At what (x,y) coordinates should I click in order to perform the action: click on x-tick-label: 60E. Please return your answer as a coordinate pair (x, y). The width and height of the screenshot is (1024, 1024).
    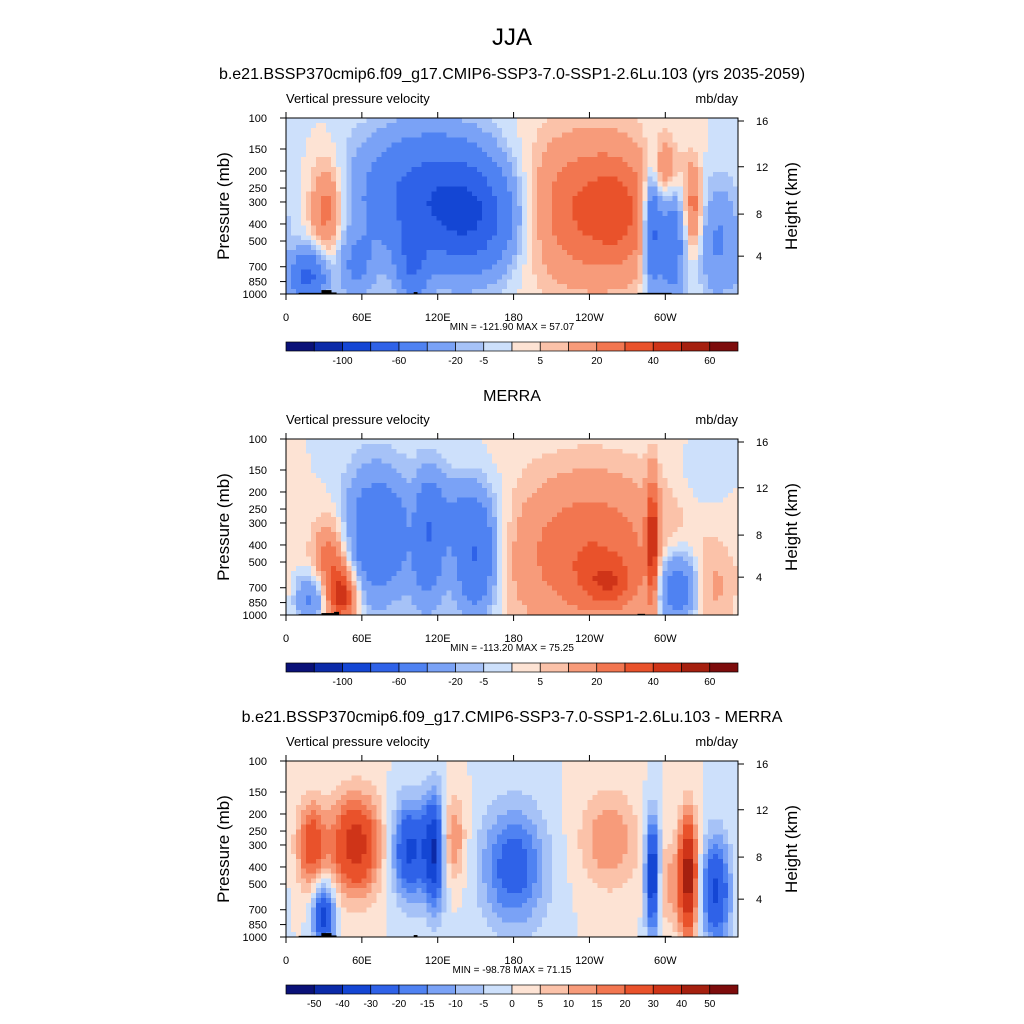
    Looking at the image, I should click on (362, 318).